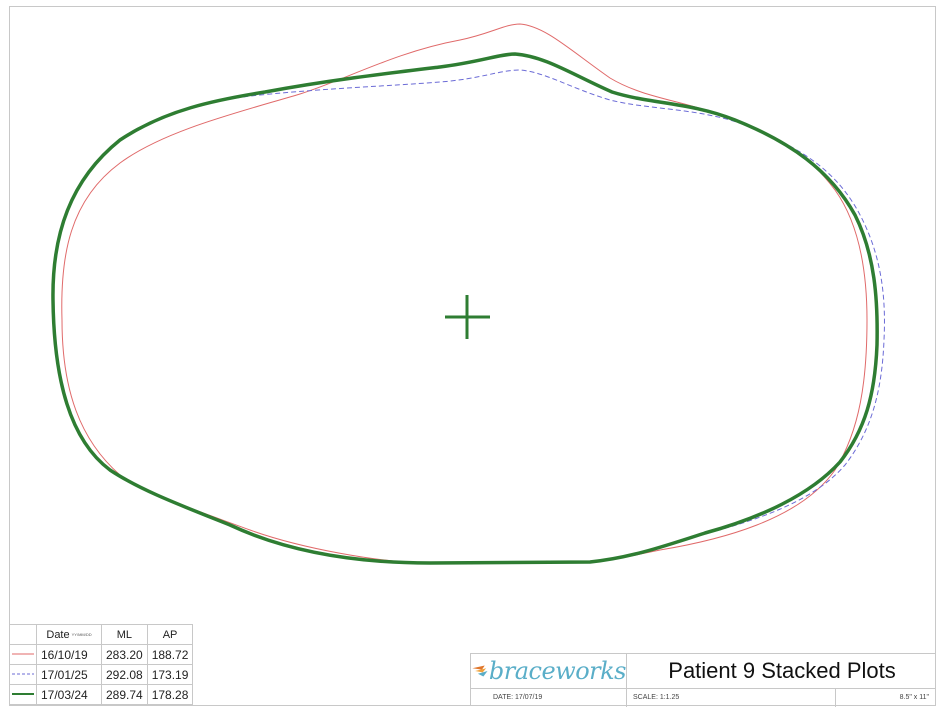 This screenshot has width=944, height=714. I want to click on center-crosshair-icon, so click(467, 317).